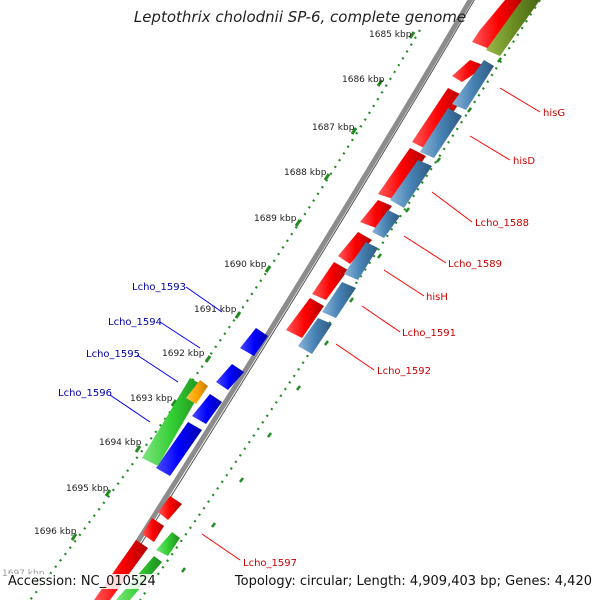  Describe the element at coordinates (363, 80) in the screenshot. I see `tick-label: 1686 kbp` at that location.